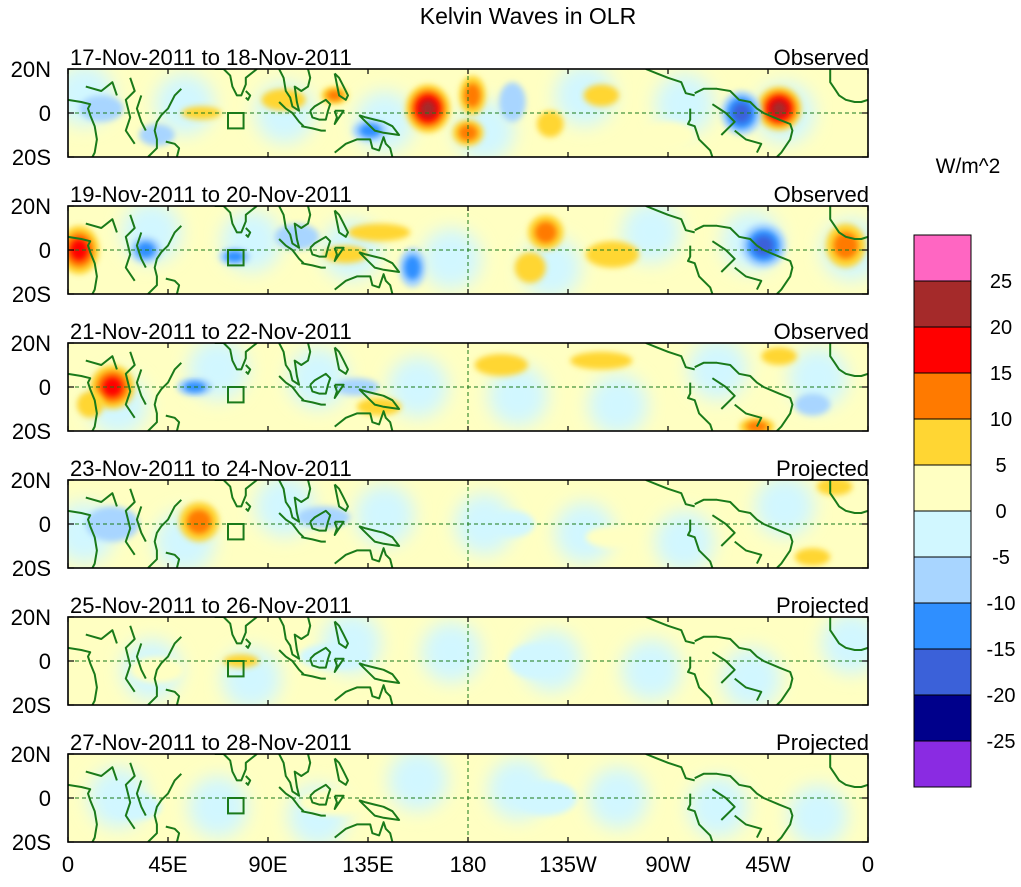 This screenshot has height=887, width=1021. What do you see at coordinates (211, 742) in the screenshot?
I see `panel-date-range: 27-Nov-2011 to 28-Nov-2011` at bounding box center [211, 742].